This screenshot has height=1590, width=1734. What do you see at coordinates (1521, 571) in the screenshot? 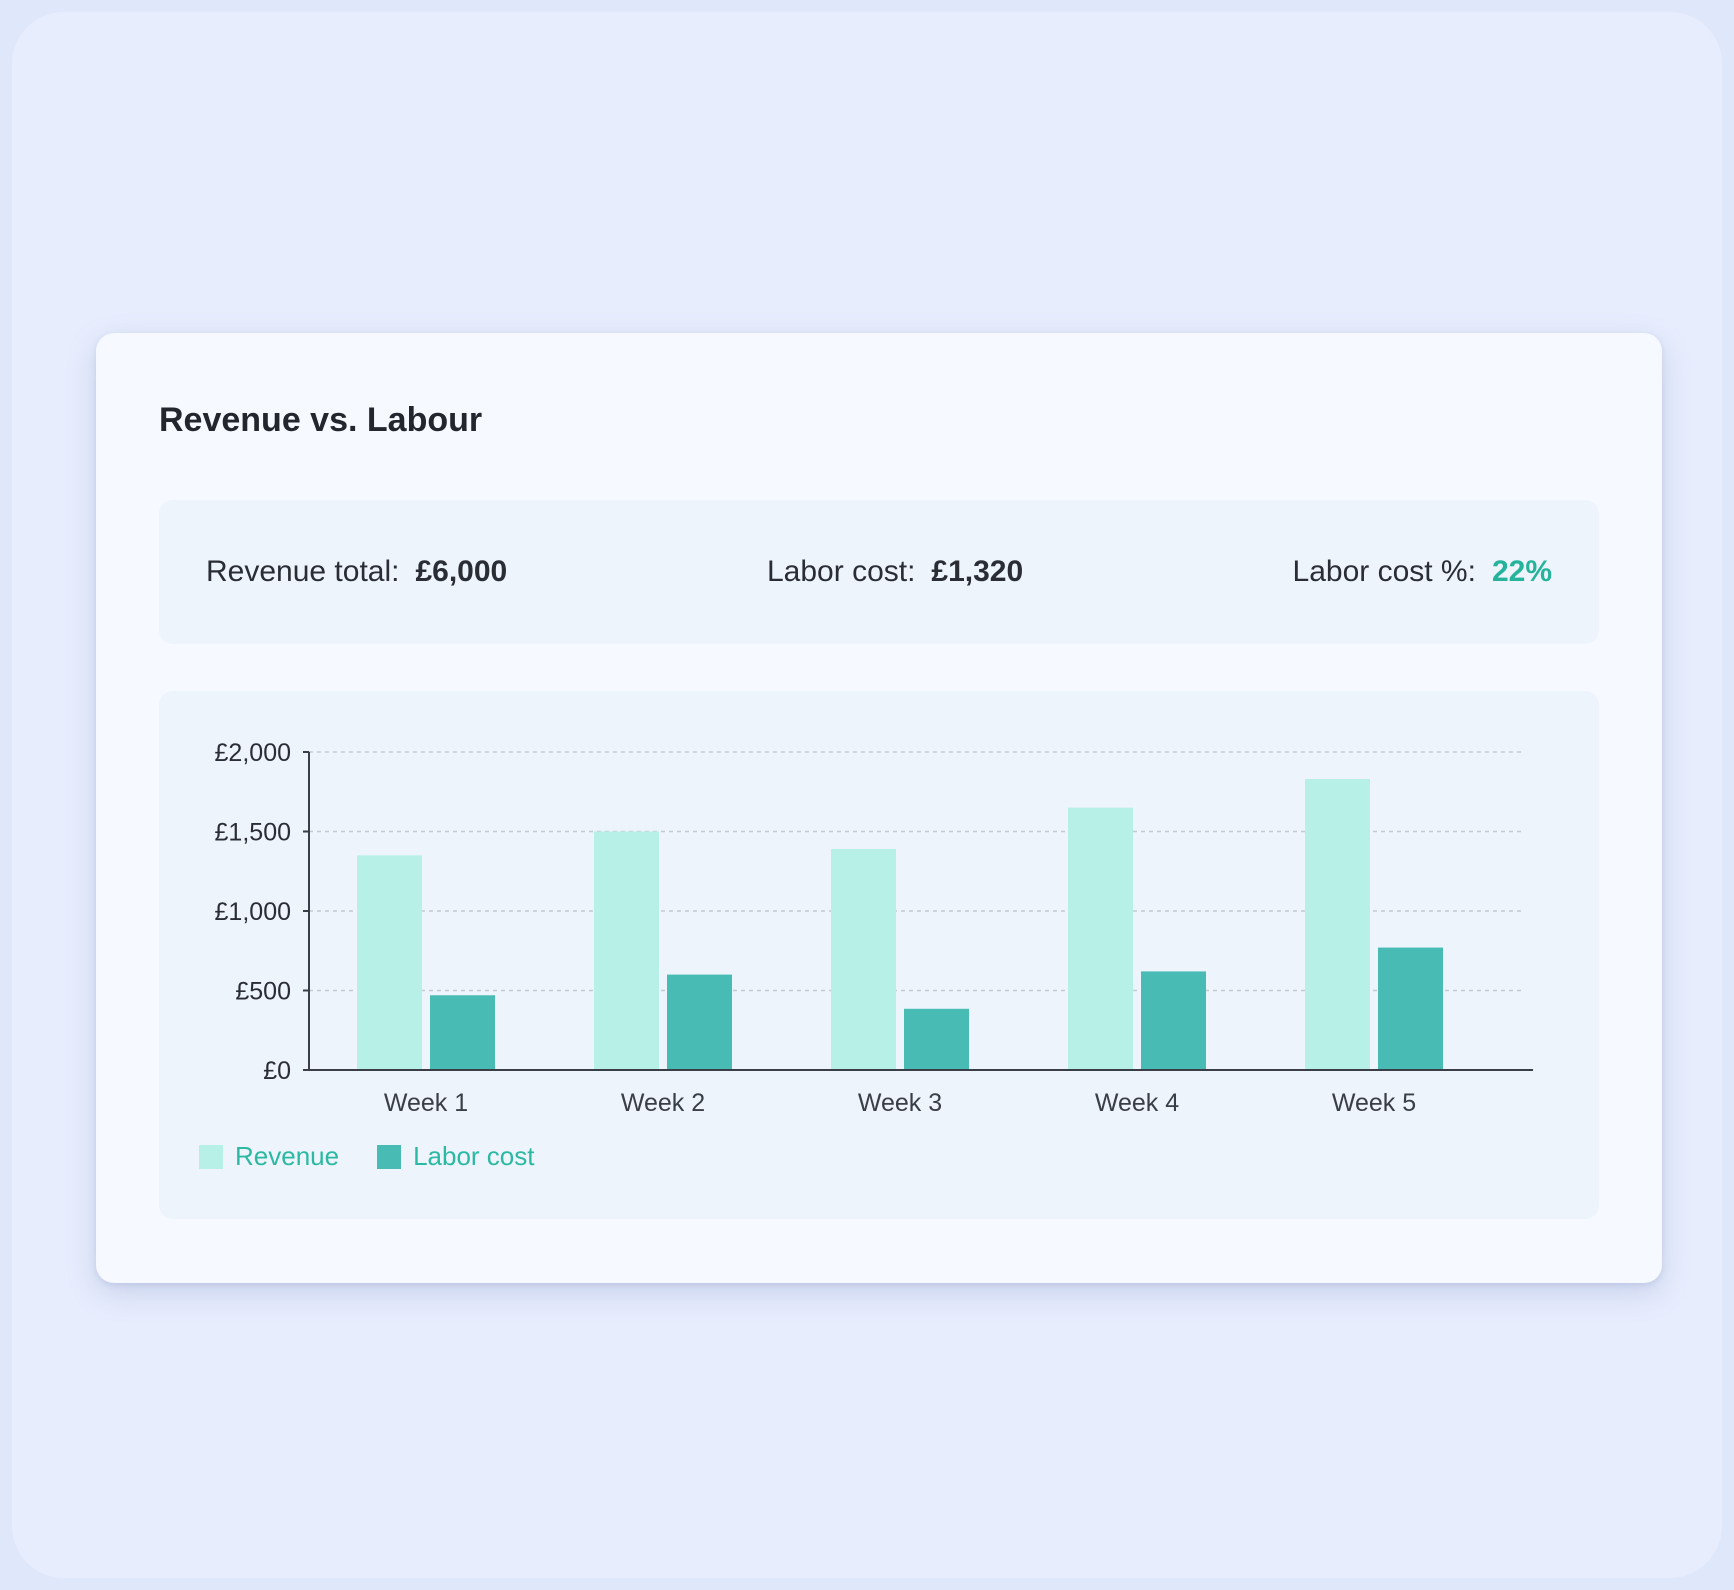
I see `labor-cost-percent-value: 22%` at bounding box center [1521, 571].